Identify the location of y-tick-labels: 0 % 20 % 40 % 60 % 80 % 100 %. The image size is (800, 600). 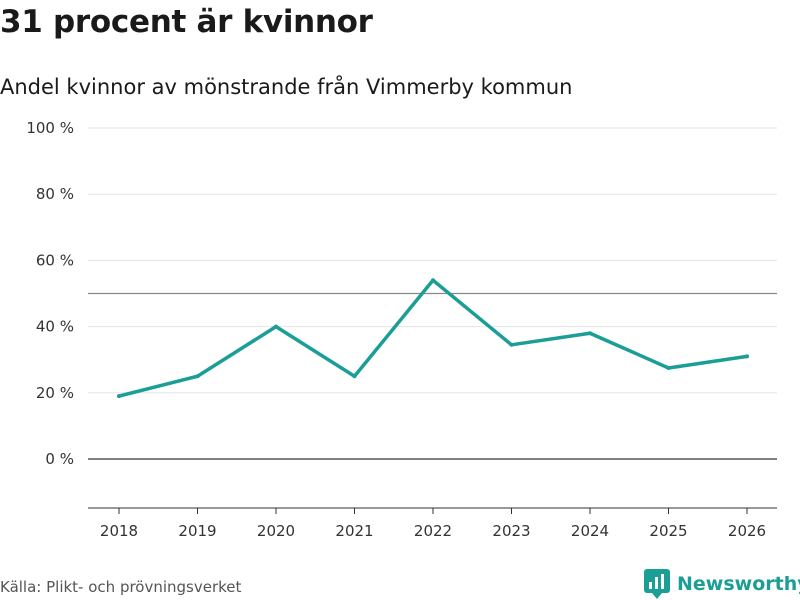
(50, 293).